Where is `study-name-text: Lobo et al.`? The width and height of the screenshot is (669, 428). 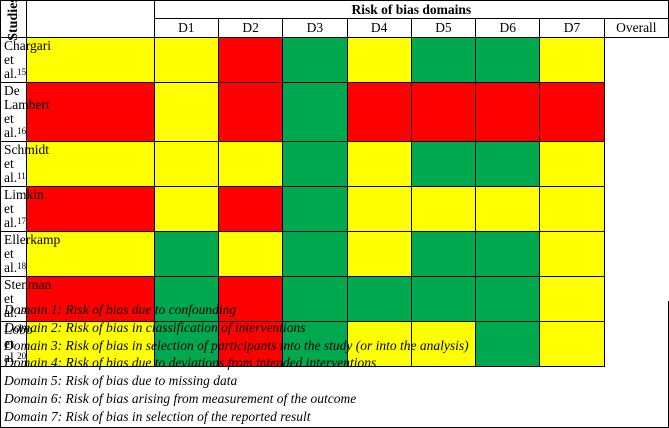 study-name-text: Lobo et al. is located at coordinates (18, 343).